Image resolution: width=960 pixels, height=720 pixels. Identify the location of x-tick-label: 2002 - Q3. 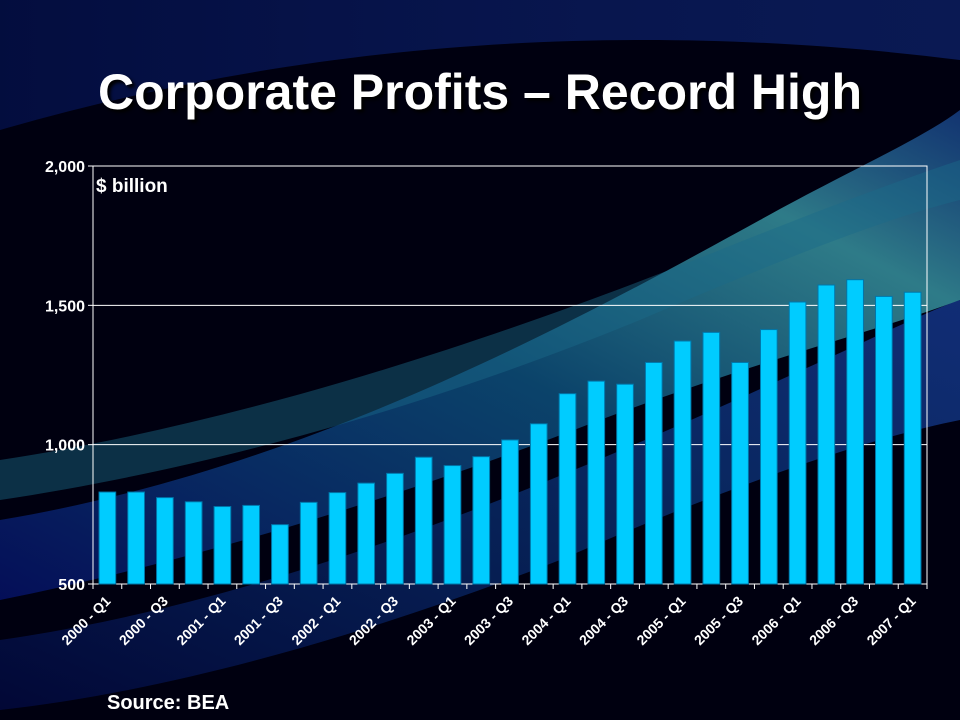
(373, 620).